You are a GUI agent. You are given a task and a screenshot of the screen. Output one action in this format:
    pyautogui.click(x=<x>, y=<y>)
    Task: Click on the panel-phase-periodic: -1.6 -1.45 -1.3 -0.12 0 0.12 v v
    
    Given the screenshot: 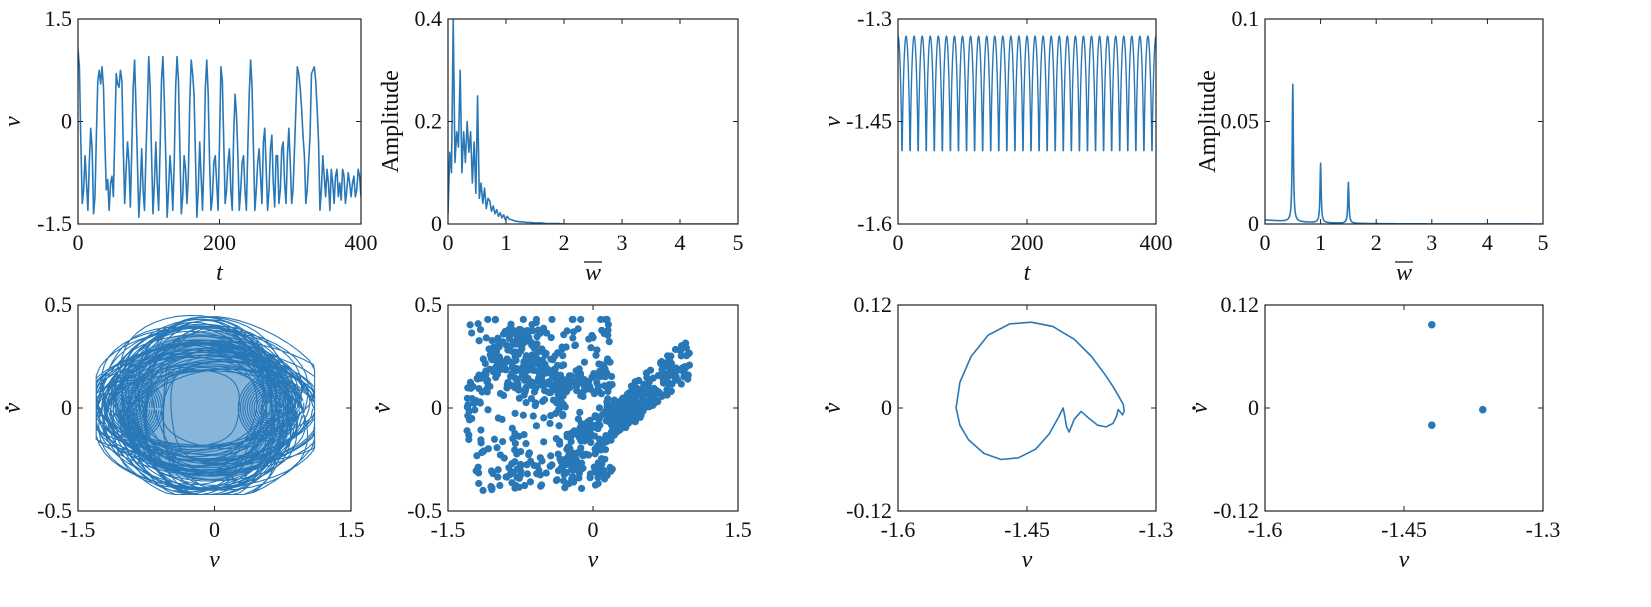 What is the action you would take?
    pyautogui.click(x=996, y=432)
    